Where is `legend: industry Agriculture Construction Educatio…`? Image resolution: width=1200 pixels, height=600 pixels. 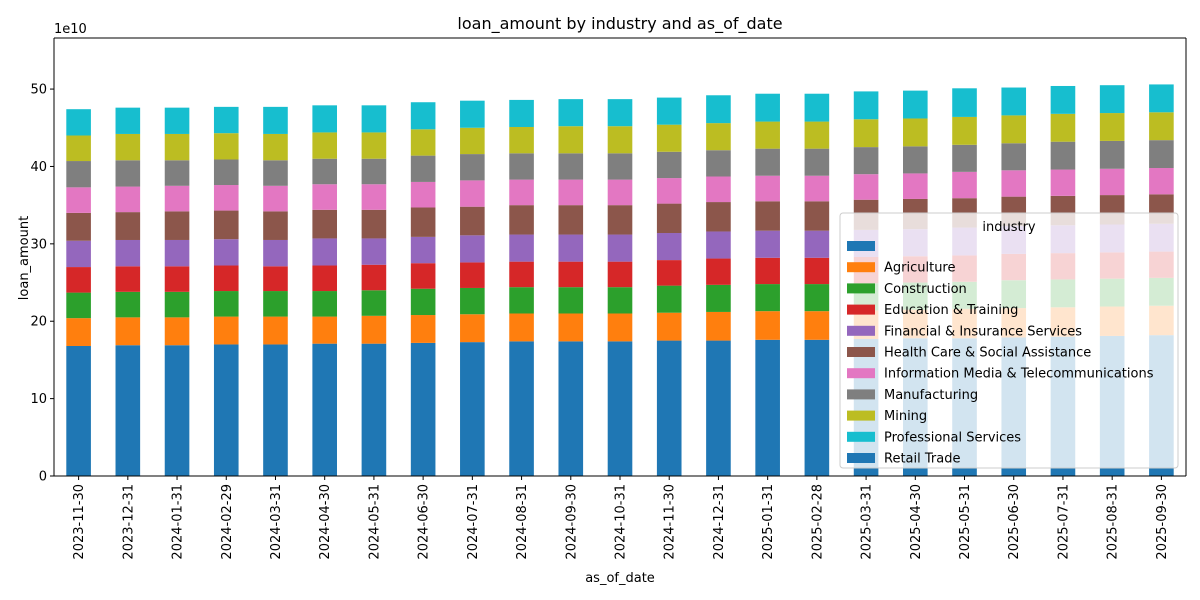 legend: industry Agriculture Construction Educatio… is located at coordinates (1009, 340).